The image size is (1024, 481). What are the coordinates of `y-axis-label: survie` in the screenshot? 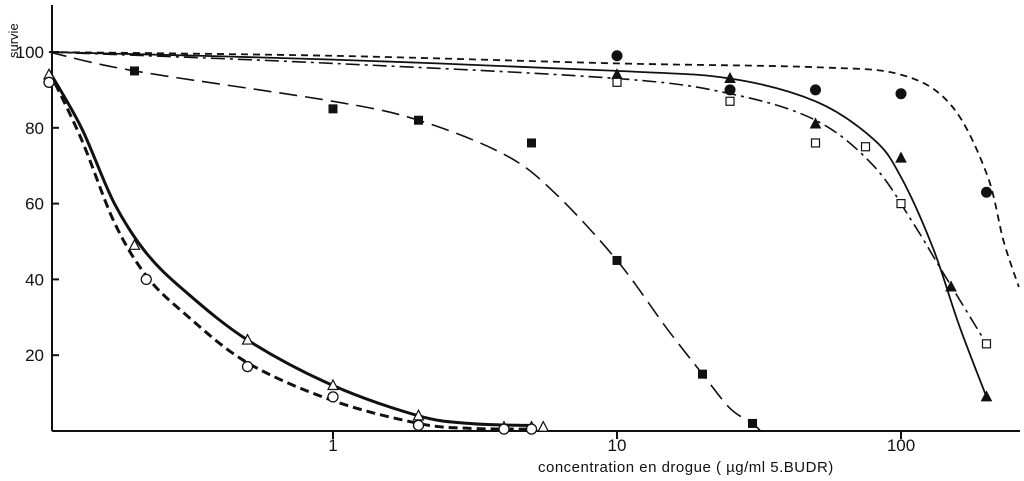 It's located at (13, 40).